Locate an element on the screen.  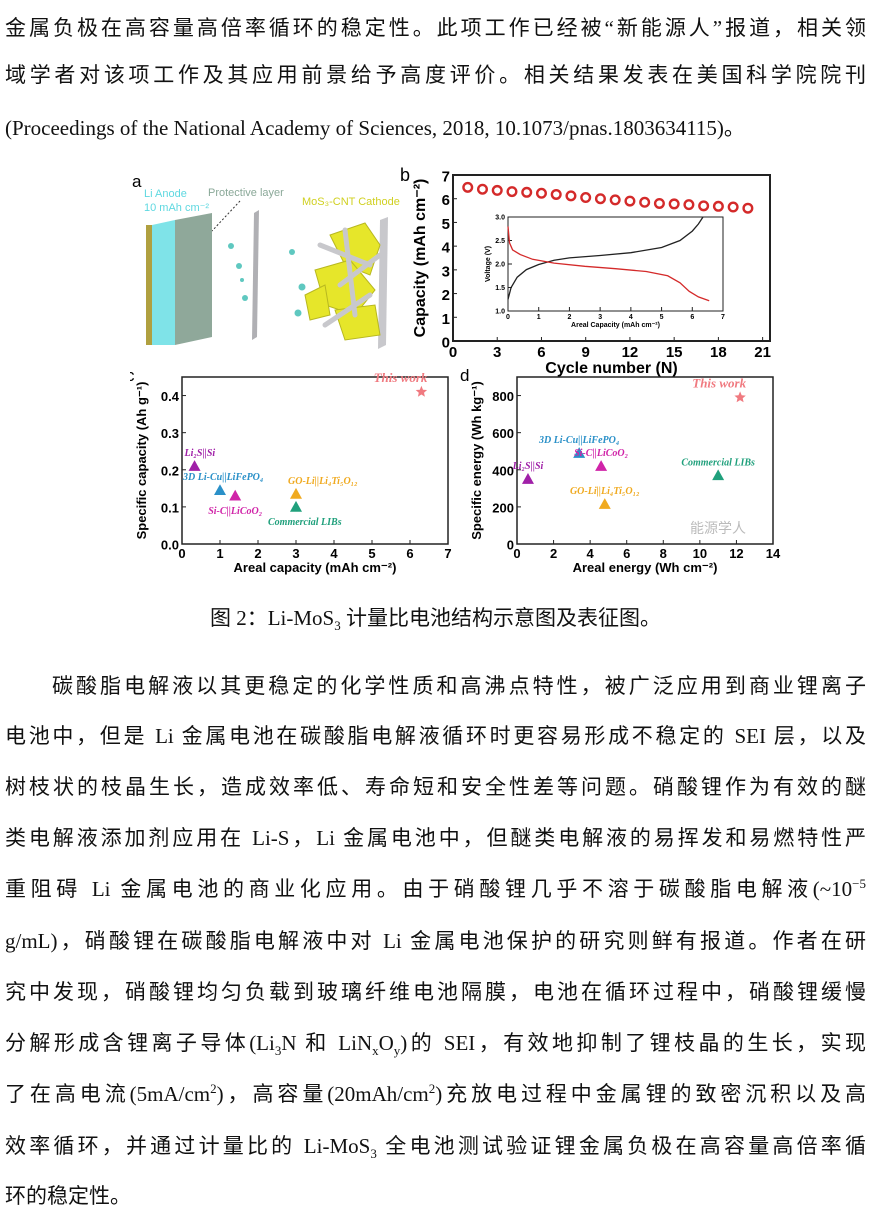
y-tick-label: 6 is located at coordinates (446, 200).